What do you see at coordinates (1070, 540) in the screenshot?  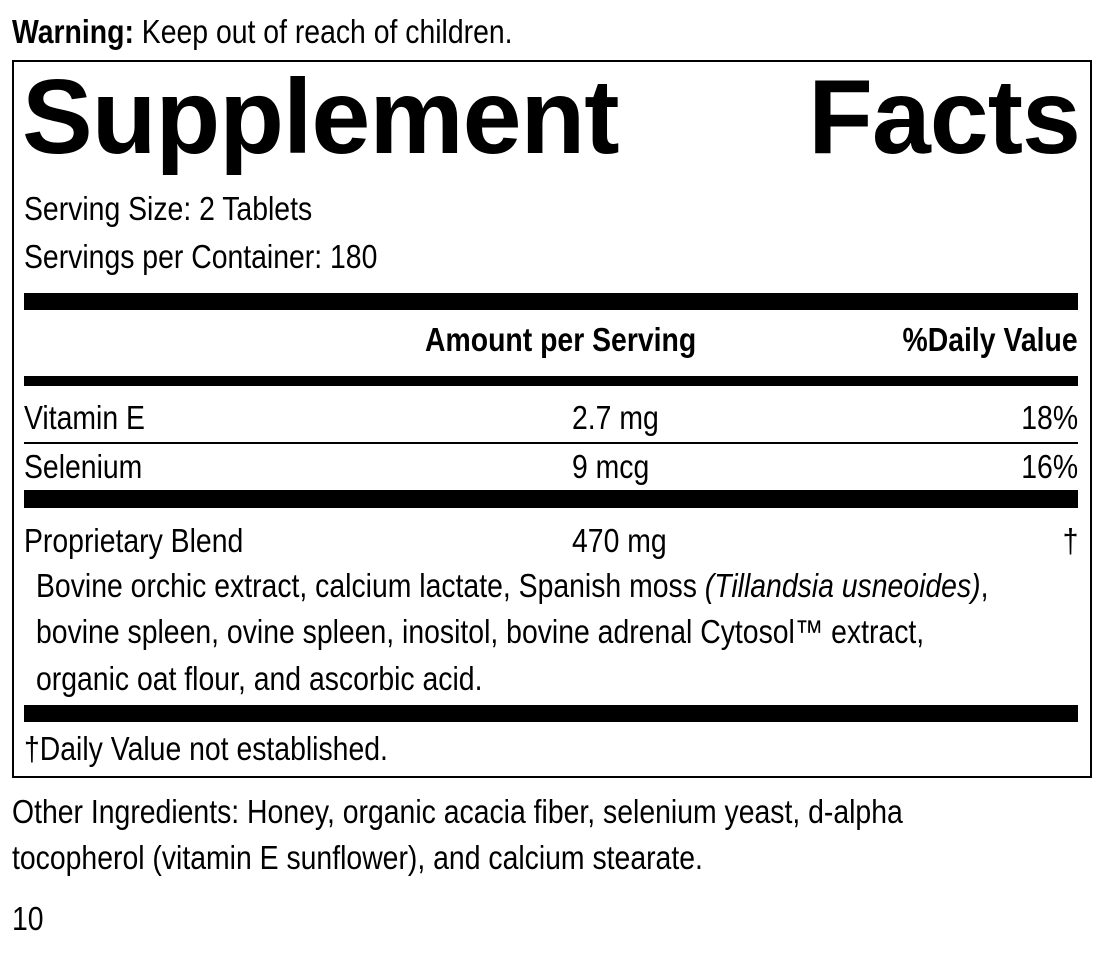 I see `blend-dv: †` at bounding box center [1070, 540].